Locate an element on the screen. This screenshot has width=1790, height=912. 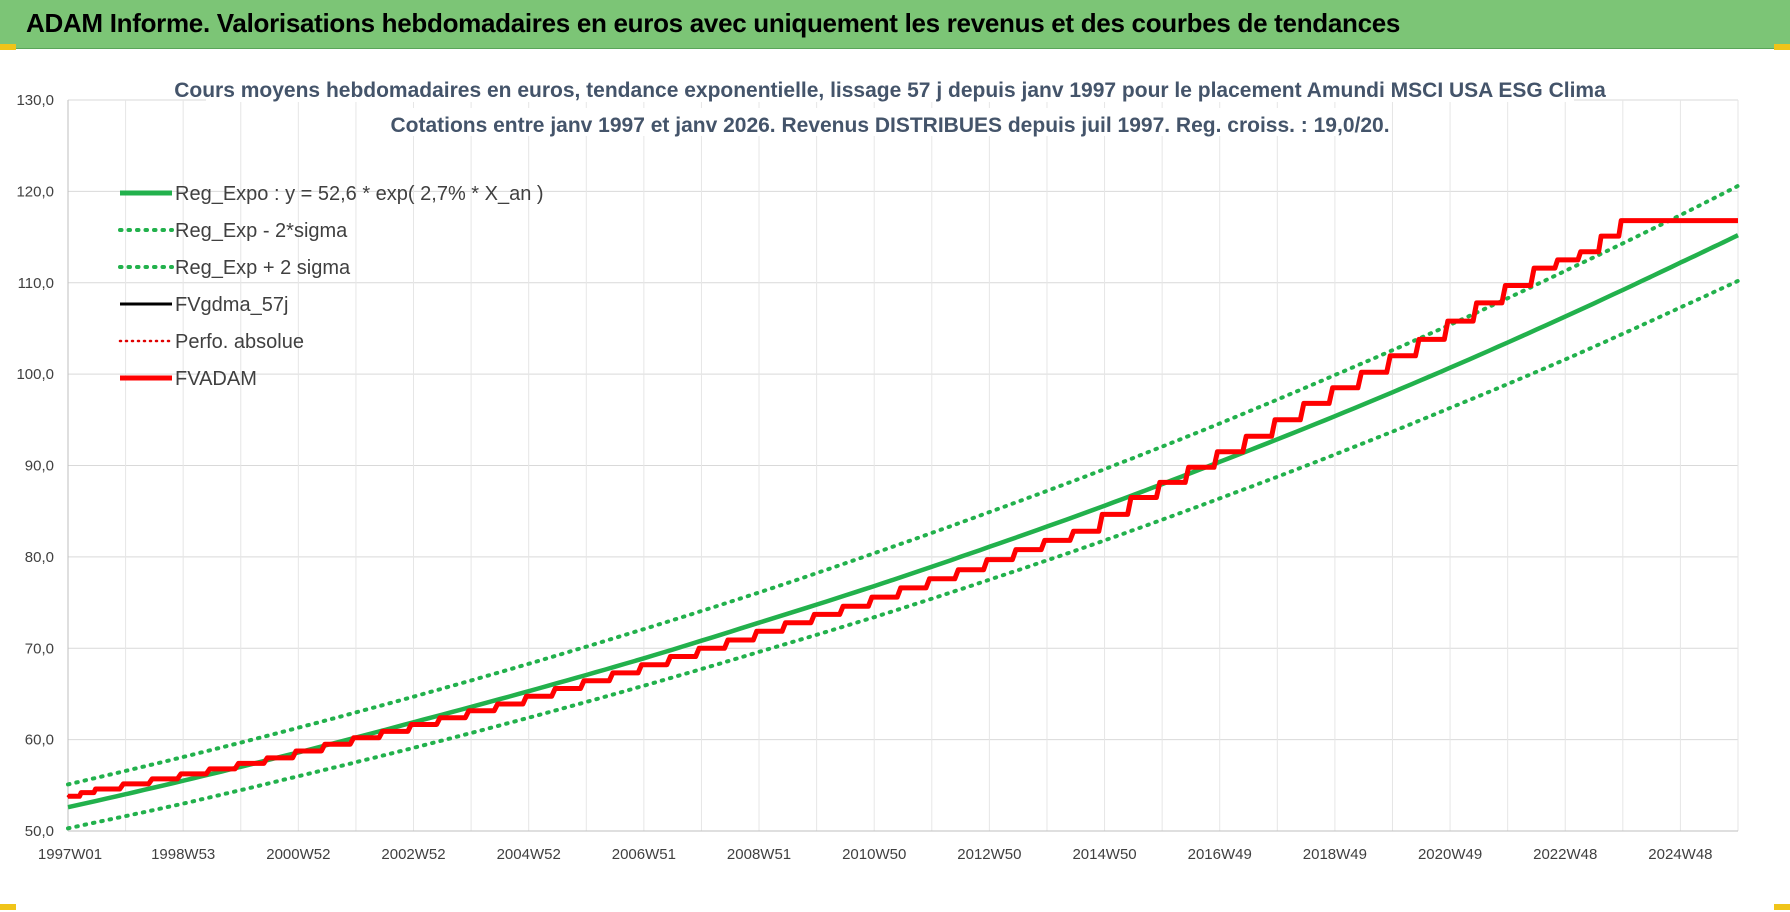
x-tick-label: 1998W53 is located at coordinates (183, 854).